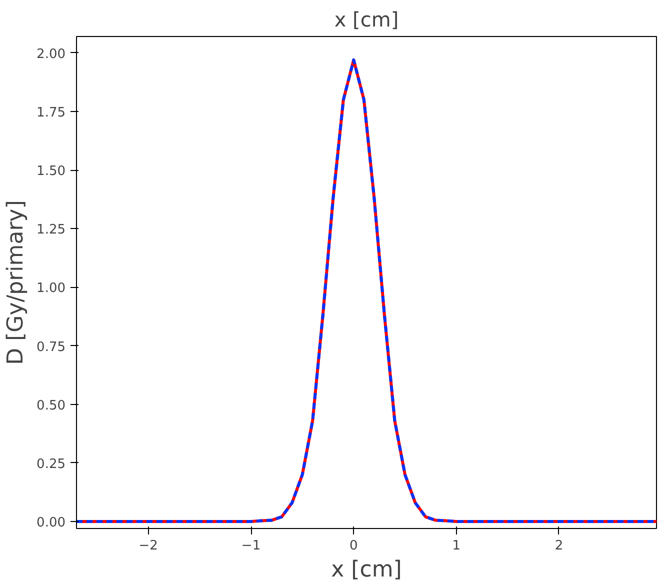 This screenshot has width=664, height=585. Describe the element at coordinates (51, 406) in the screenshot. I see `y-tick-label: 0.50` at that location.